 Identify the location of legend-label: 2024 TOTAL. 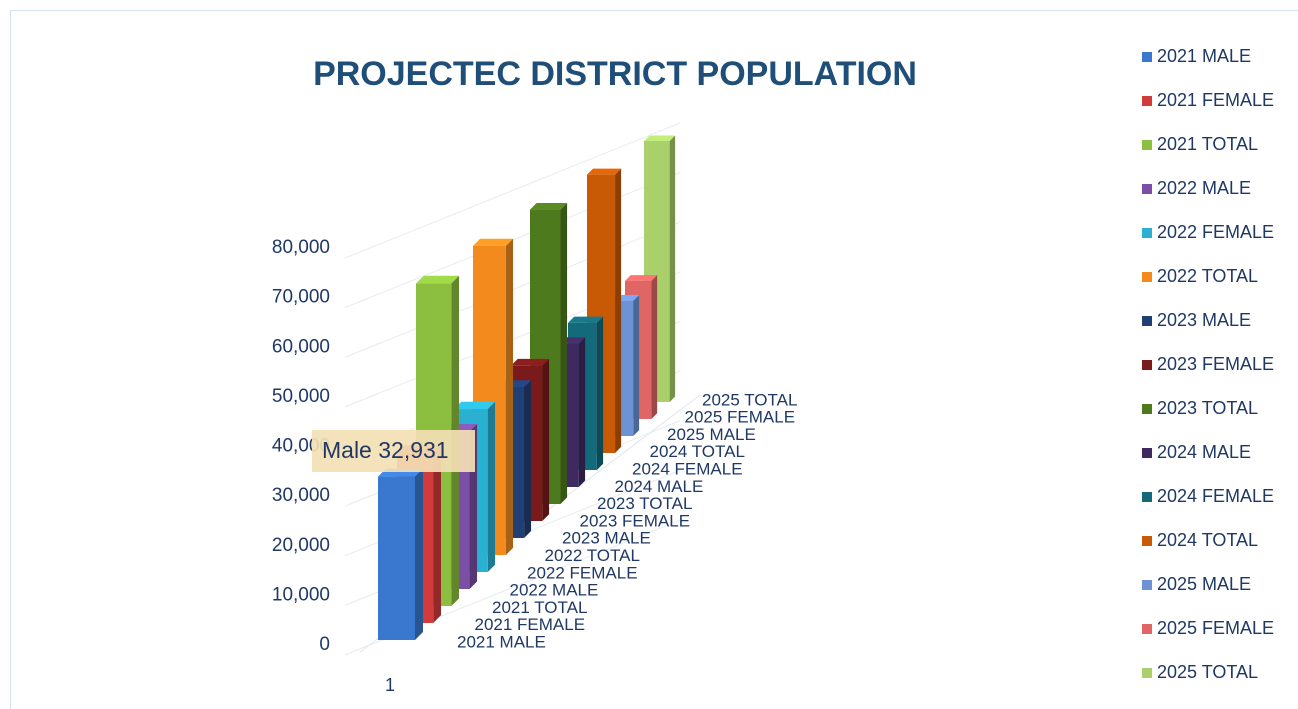
(1207, 540).